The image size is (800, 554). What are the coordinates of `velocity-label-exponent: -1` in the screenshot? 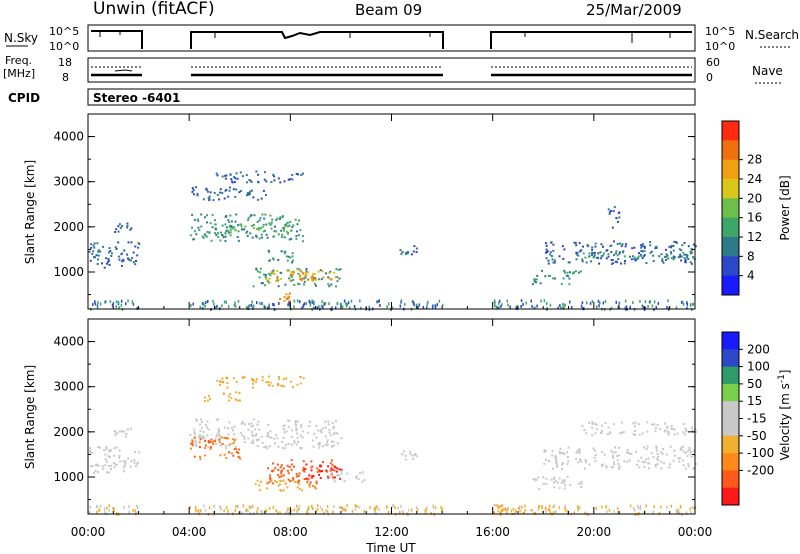 It's located at (782, 378).